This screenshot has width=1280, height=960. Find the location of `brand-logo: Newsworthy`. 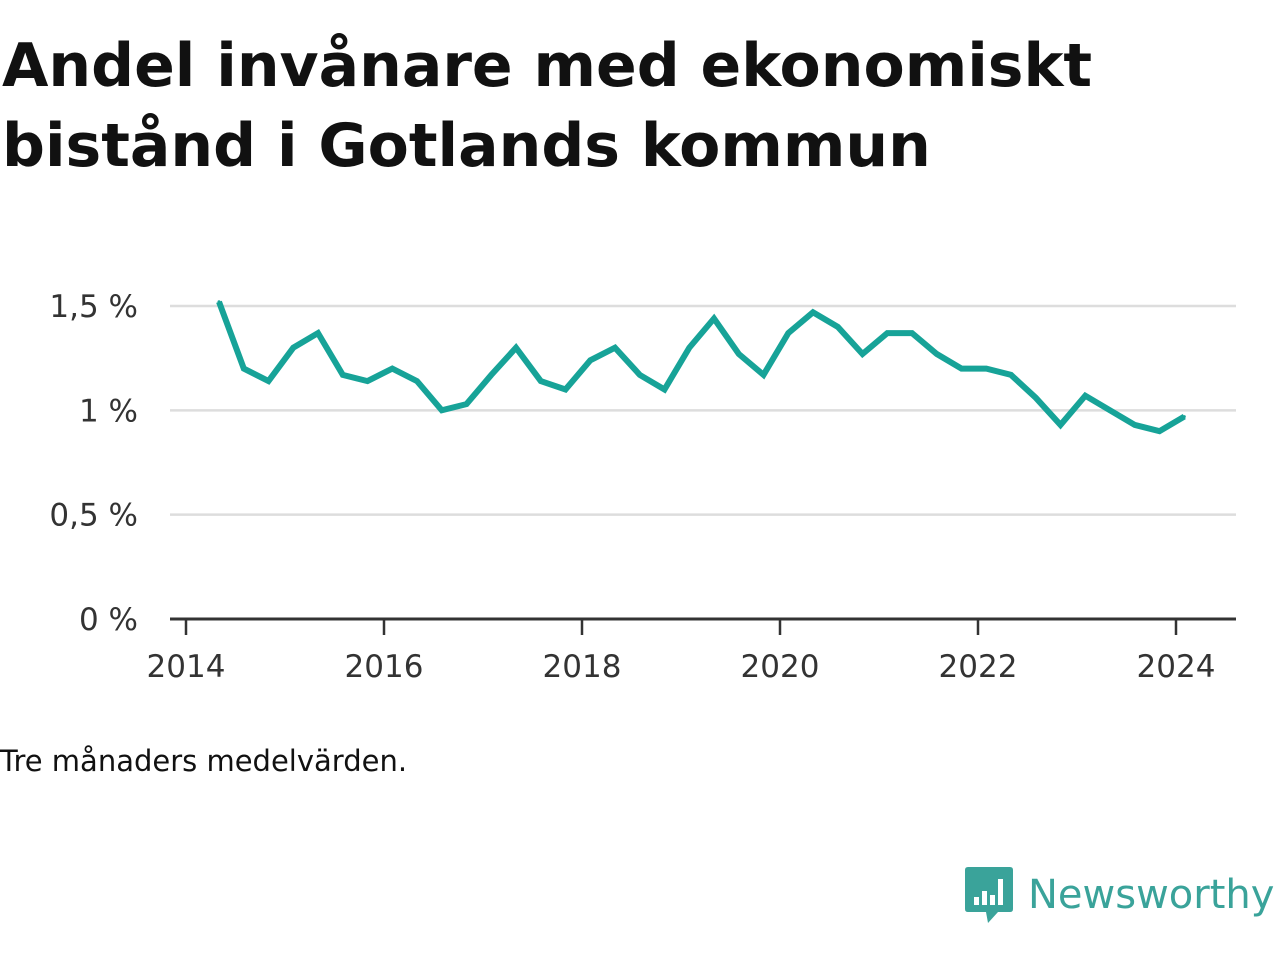

brand-logo: Newsworthy is located at coordinates (1119, 895).